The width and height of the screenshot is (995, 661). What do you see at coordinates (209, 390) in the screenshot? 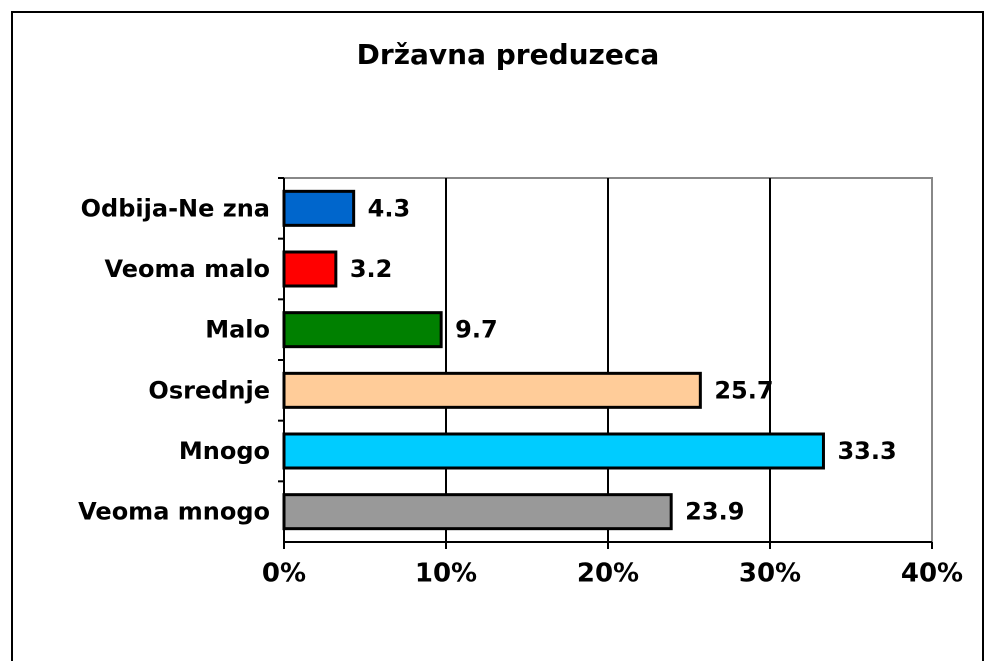
I see `y-tick-label: Osrednje` at bounding box center [209, 390].